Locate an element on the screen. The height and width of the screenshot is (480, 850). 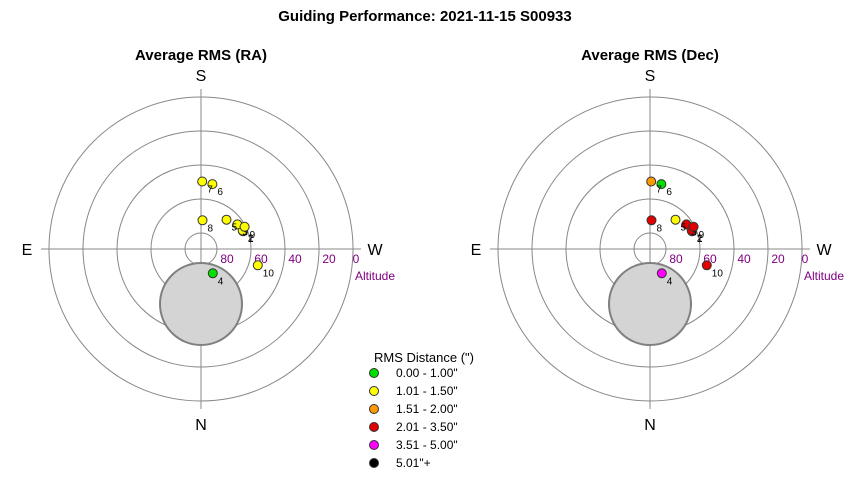
page-title: Guiding Performance: 2021-11-15 S00933 is located at coordinates (425, 16).